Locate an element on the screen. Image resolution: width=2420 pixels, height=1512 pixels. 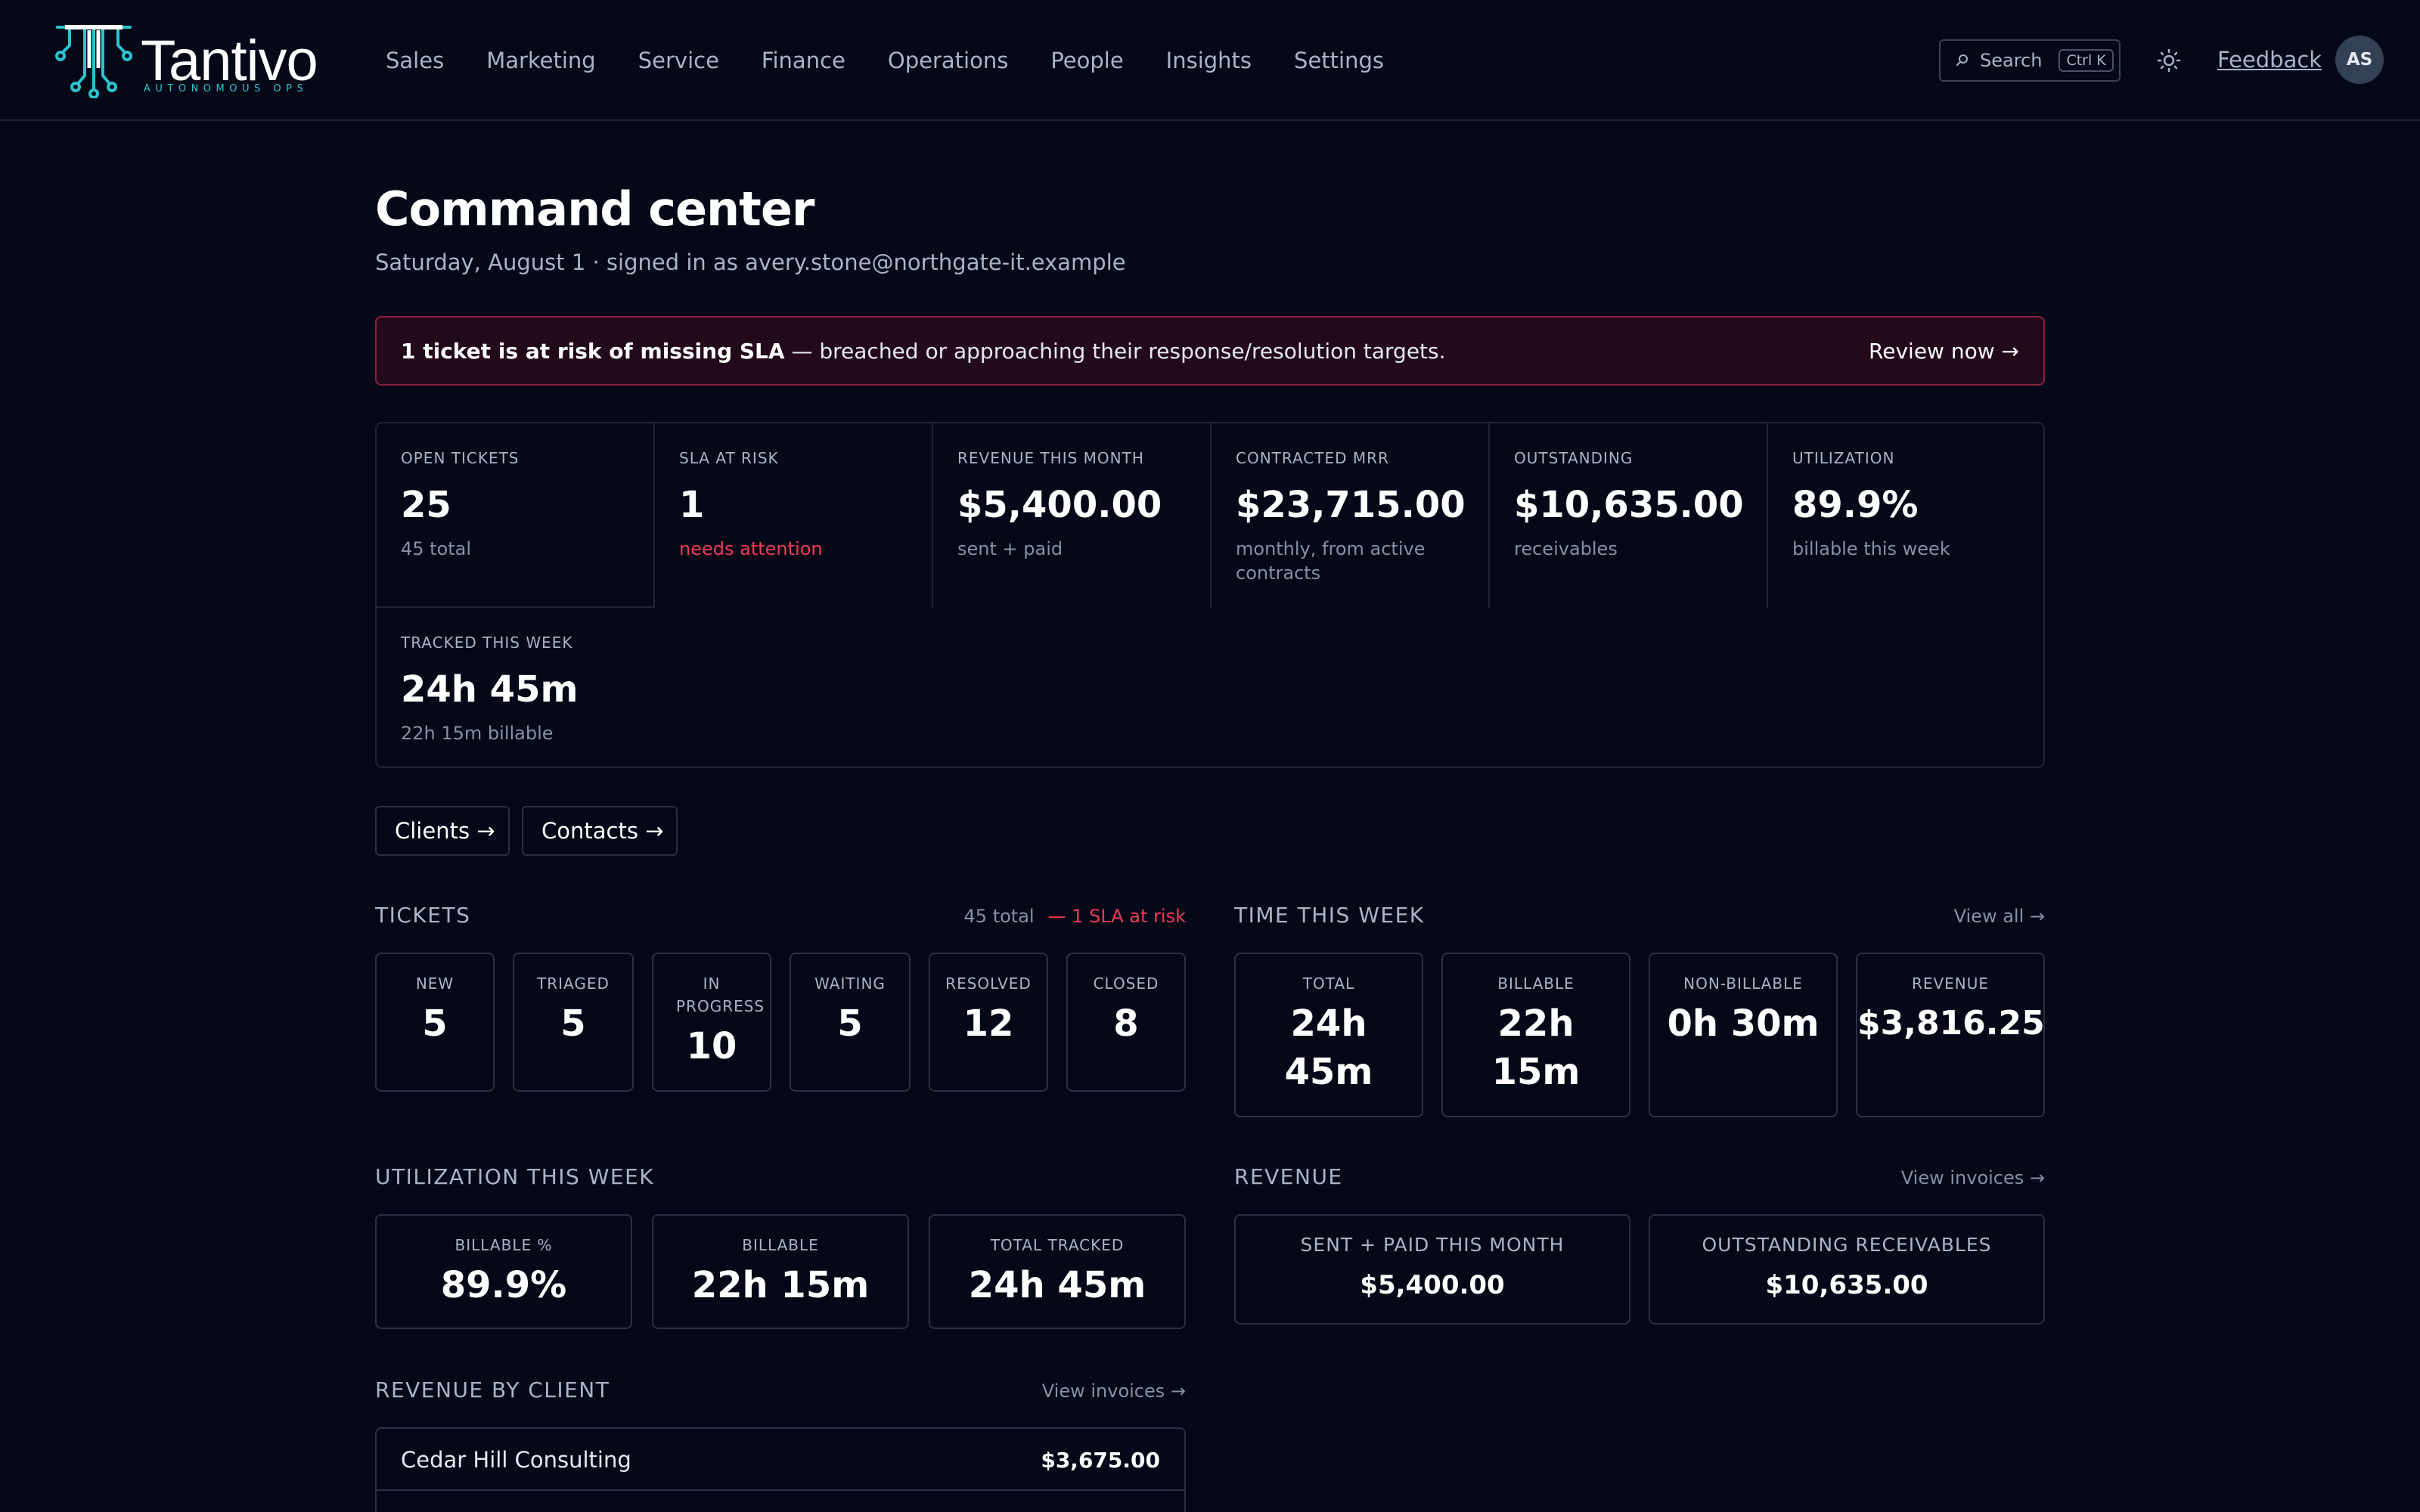
nav-item-service: Service is located at coordinates (678, 60).